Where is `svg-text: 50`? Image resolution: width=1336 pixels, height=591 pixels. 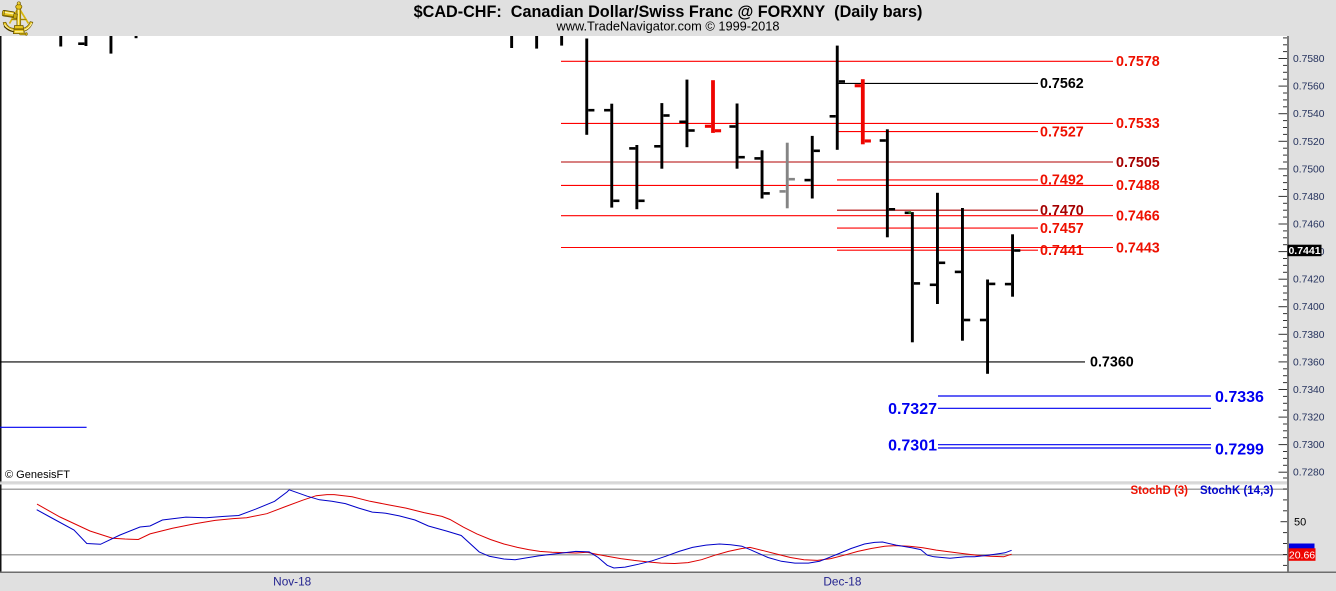
svg-text: 50 is located at coordinates (1300, 523).